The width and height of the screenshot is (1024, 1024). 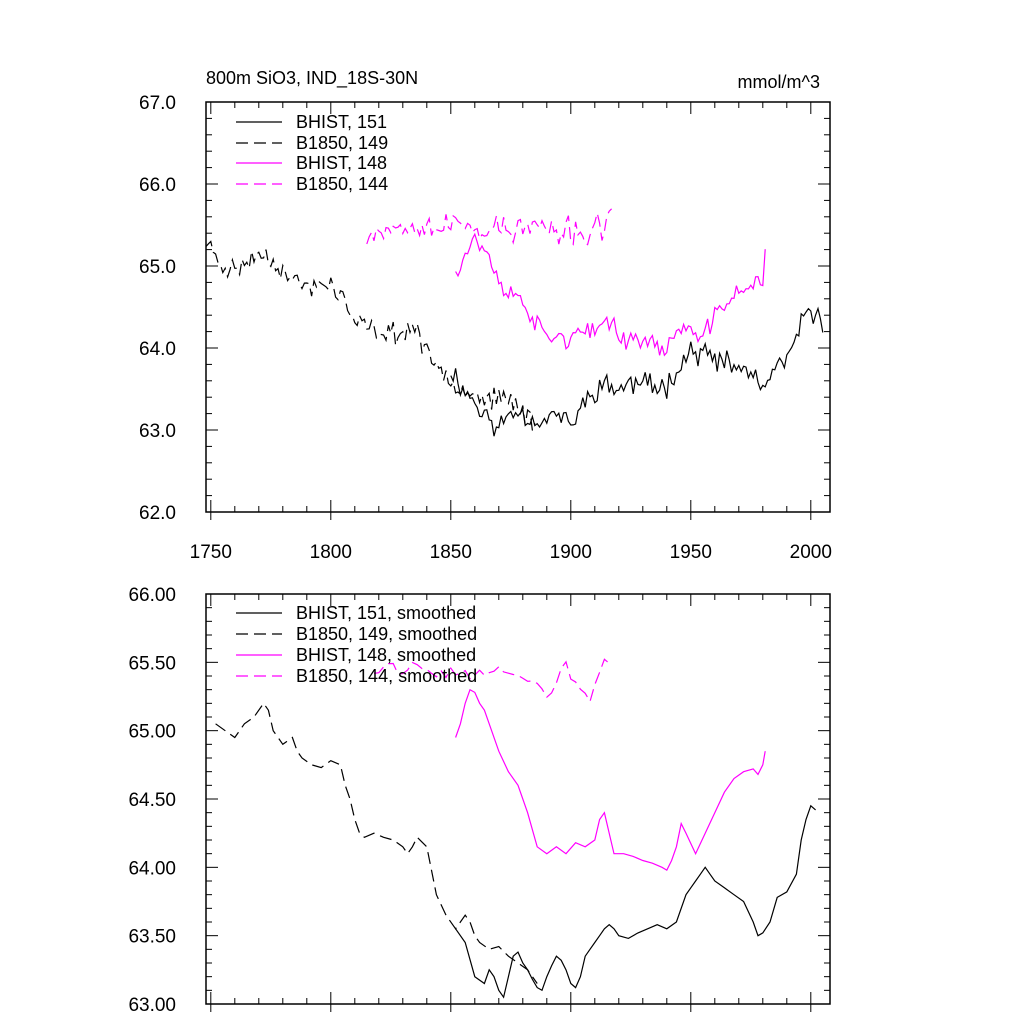 What do you see at coordinates (691, 552) in the screenshot?
I see `x-tick-label: 1950` at bounding box center [691, 552].